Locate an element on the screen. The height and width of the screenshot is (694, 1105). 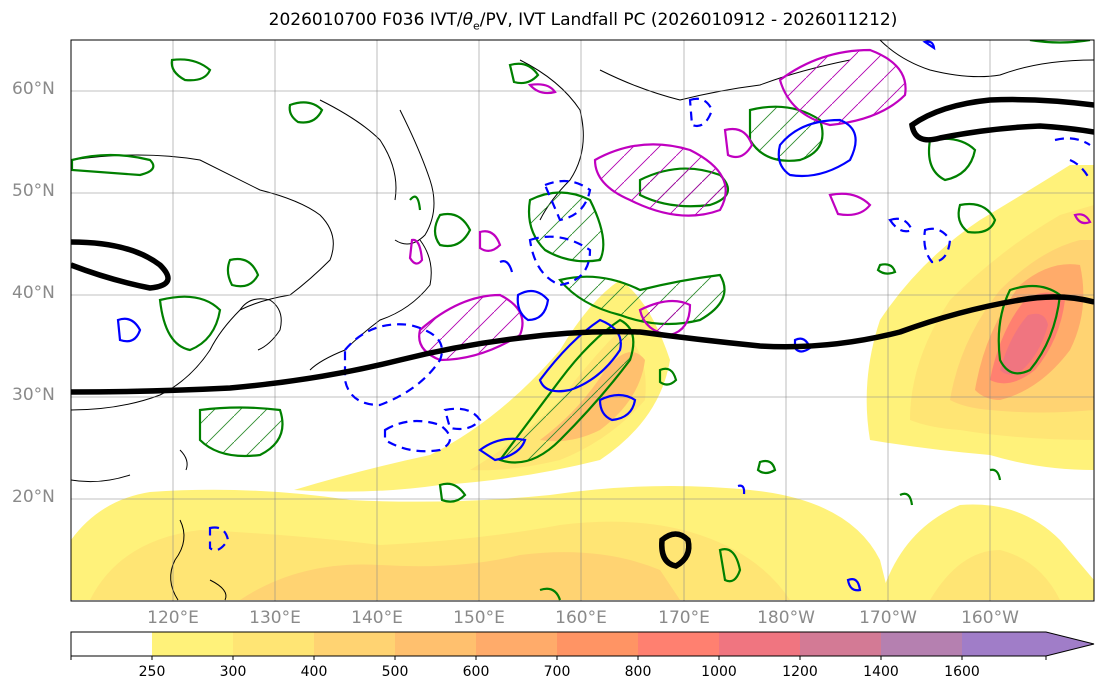
lon-label-140e: 140°E is located at coordinates (377, 618).